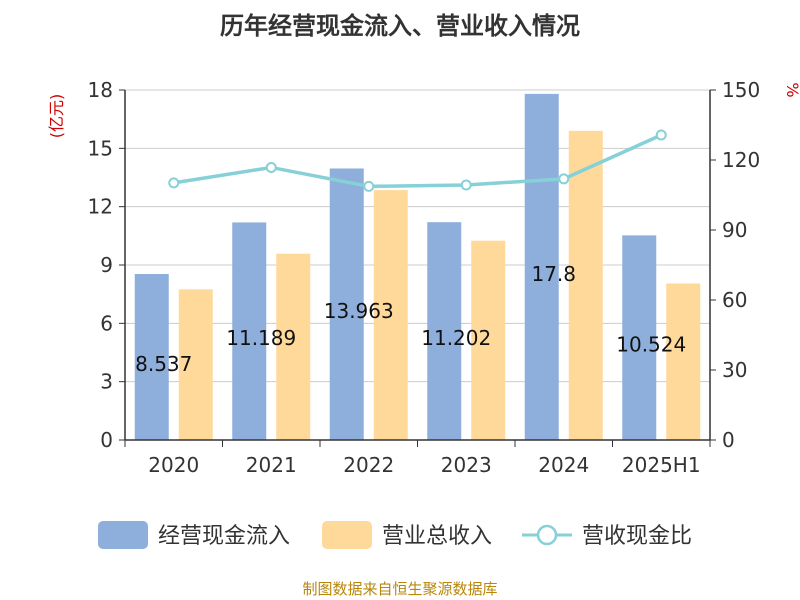 This screenshot has width=800, height=600. What do you see at coordinates (437, 536) in the screenshot?
I see `legend-label-revenue: 营业总收入` at bounding box center [437, 536].